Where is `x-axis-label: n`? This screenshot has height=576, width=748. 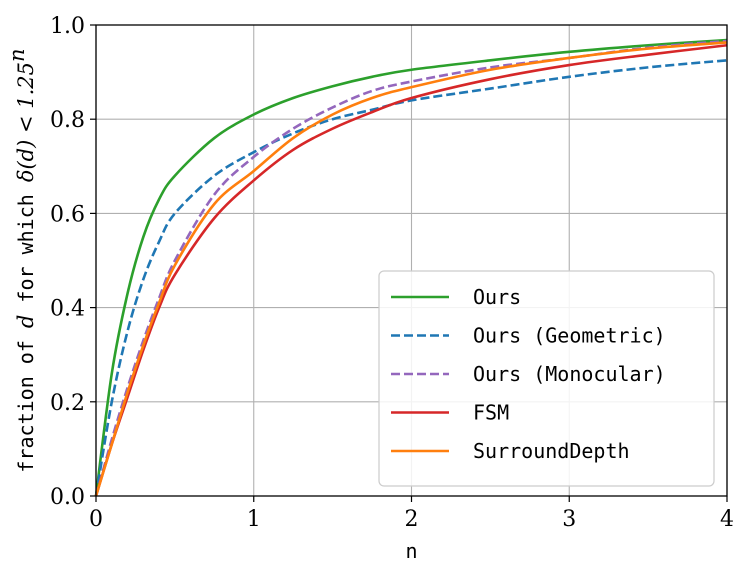 x-axis-label: n is located at coordinates (411, 551).